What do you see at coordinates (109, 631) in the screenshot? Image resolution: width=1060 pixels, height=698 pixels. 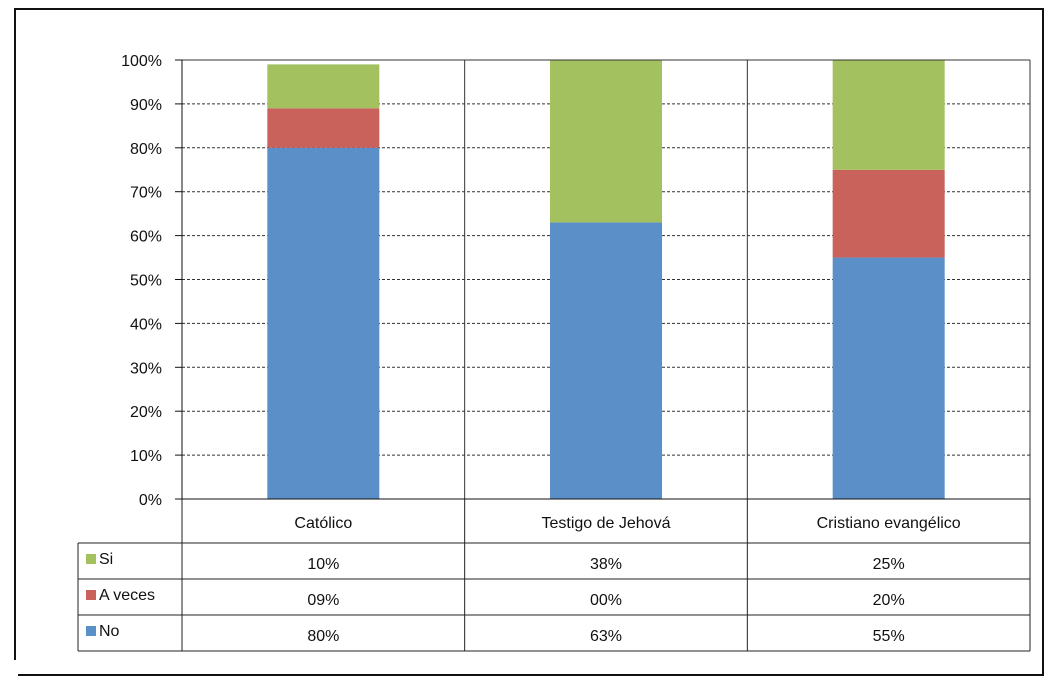 I see `series-name: No` at bounding box center [109, 631].